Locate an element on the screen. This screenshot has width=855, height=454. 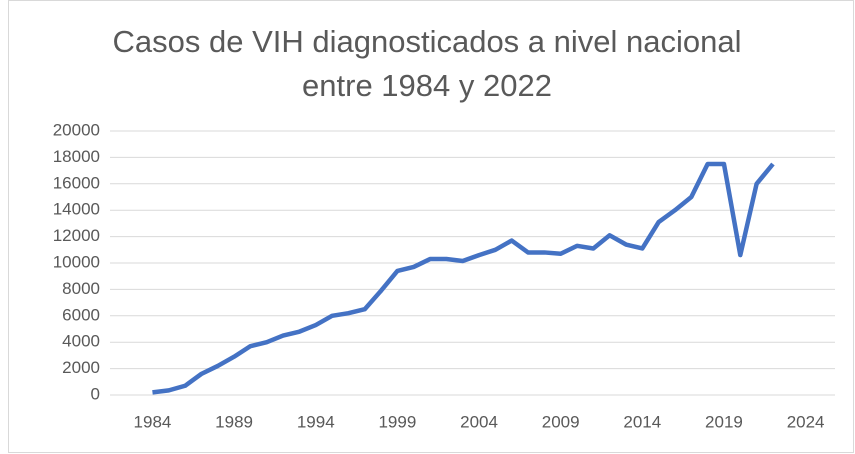
x-tick-label: 2014 is located at coordinates (642, 421).